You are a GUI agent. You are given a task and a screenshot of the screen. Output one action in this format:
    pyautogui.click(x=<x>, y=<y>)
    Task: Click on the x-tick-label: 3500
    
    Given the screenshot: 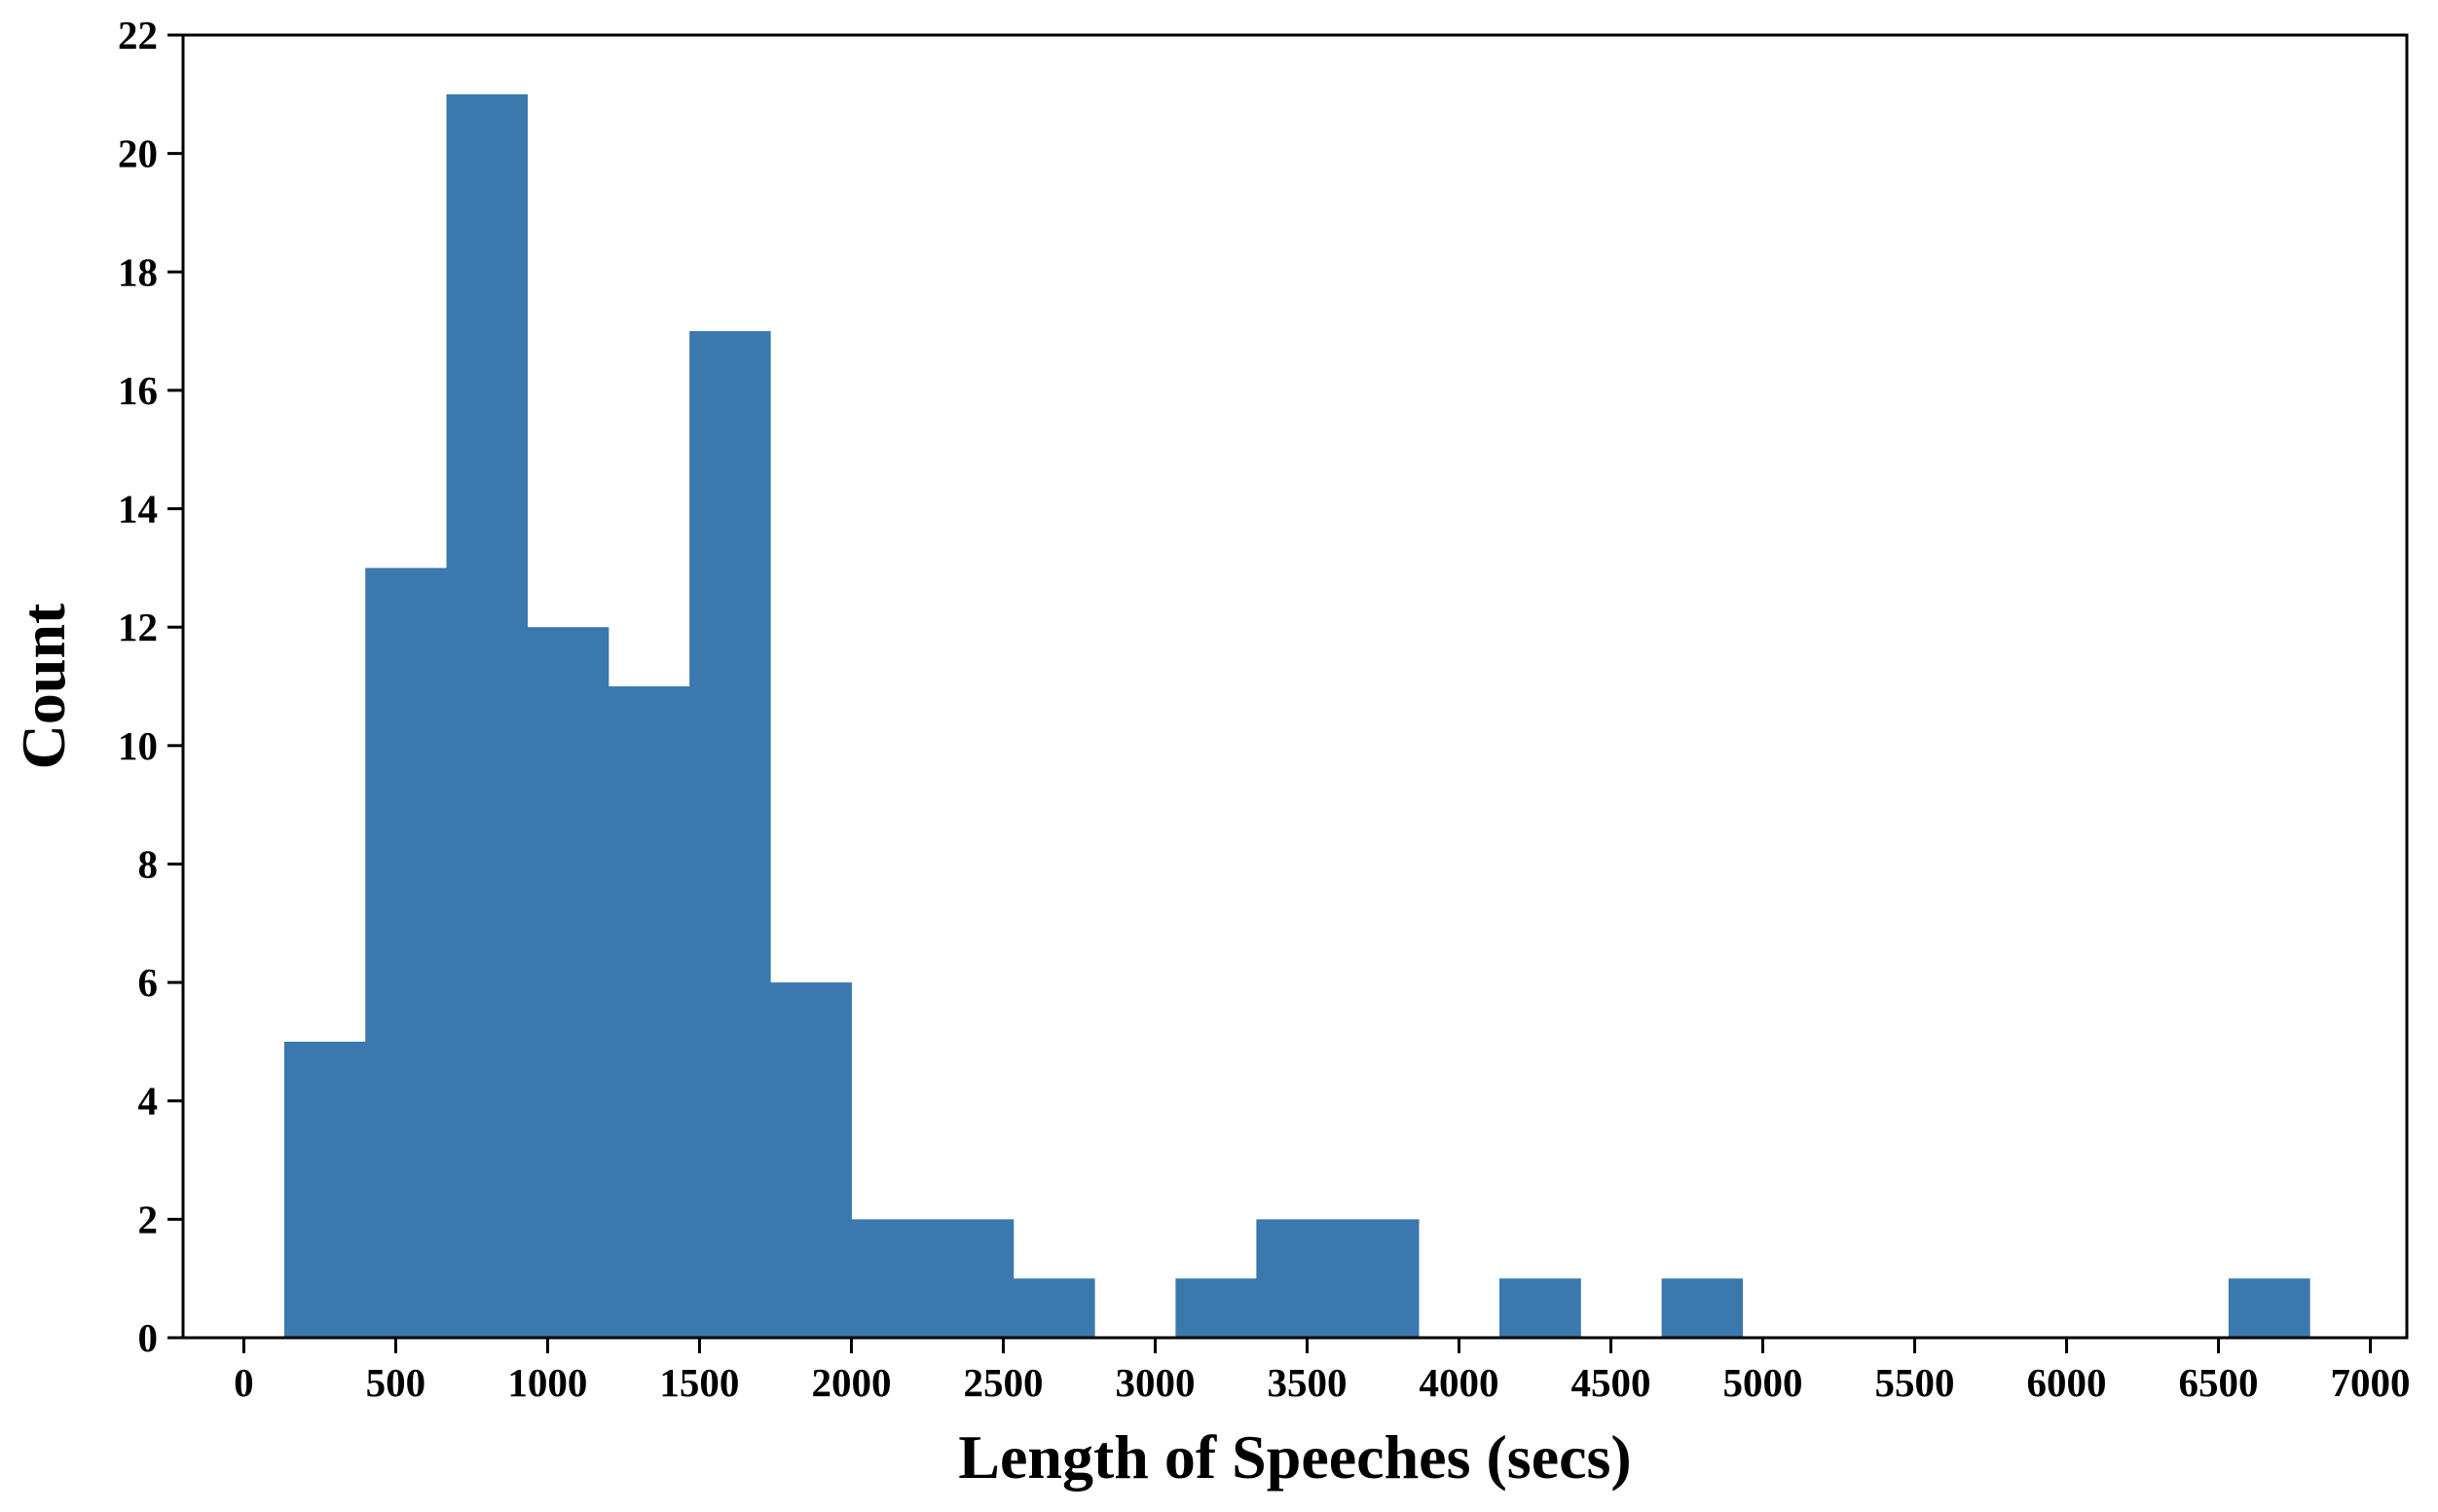 What is the action you would take?
    pyautogui.click(x=1307, y=1382)
    